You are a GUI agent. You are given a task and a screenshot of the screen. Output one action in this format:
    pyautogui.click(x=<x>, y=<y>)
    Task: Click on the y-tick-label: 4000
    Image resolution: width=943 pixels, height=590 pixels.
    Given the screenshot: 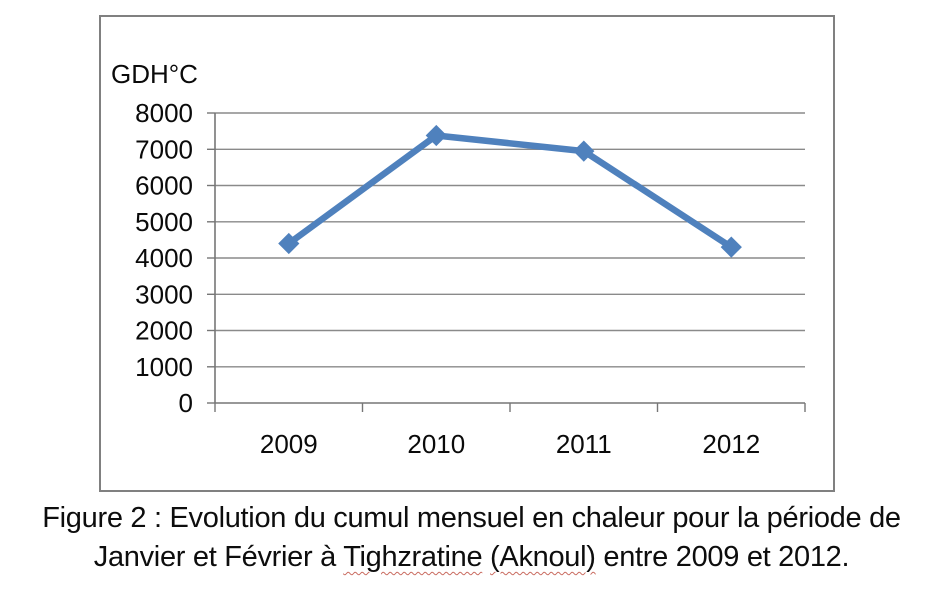 What is the action you would take?
    pyautogui.click(x=164, y=258)
    